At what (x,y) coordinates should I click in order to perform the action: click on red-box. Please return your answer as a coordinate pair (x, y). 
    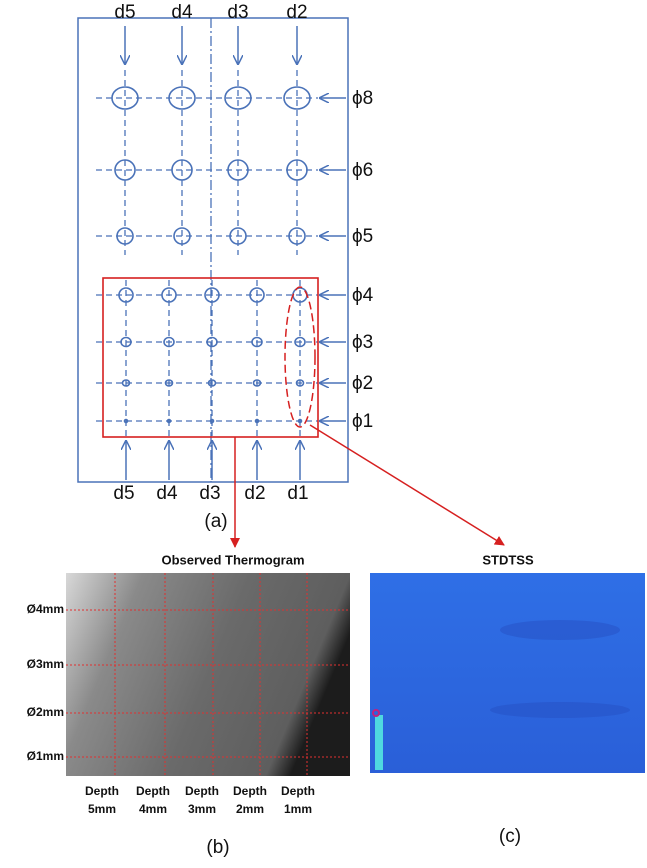
    Looking at the image, I should click on (210, 357).